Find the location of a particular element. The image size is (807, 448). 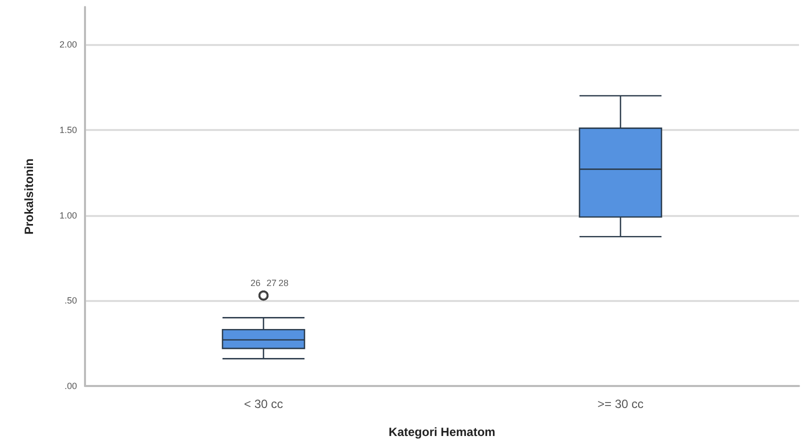

x-tick-label: >= 30 cc is located at coordinates (620, 404).